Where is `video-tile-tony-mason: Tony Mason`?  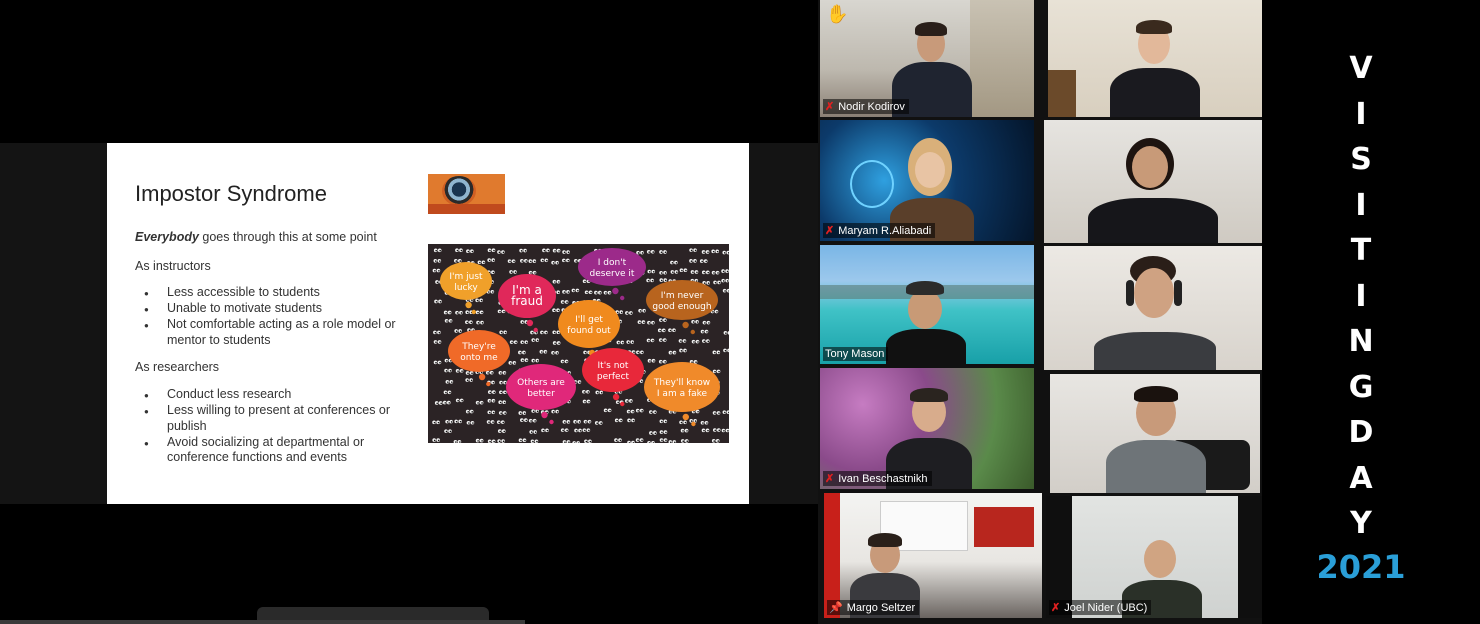 video-tile-tony-mason: Tony Mason is located at coordinates (927, 304).